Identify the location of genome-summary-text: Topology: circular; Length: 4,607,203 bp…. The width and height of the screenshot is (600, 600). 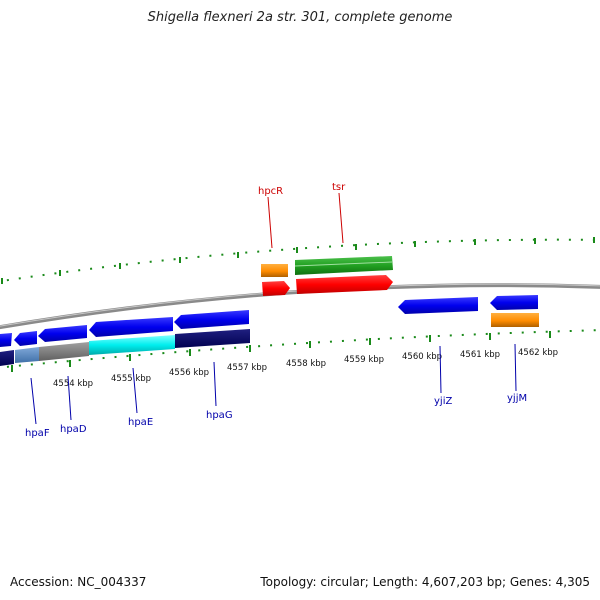
(425, 582).